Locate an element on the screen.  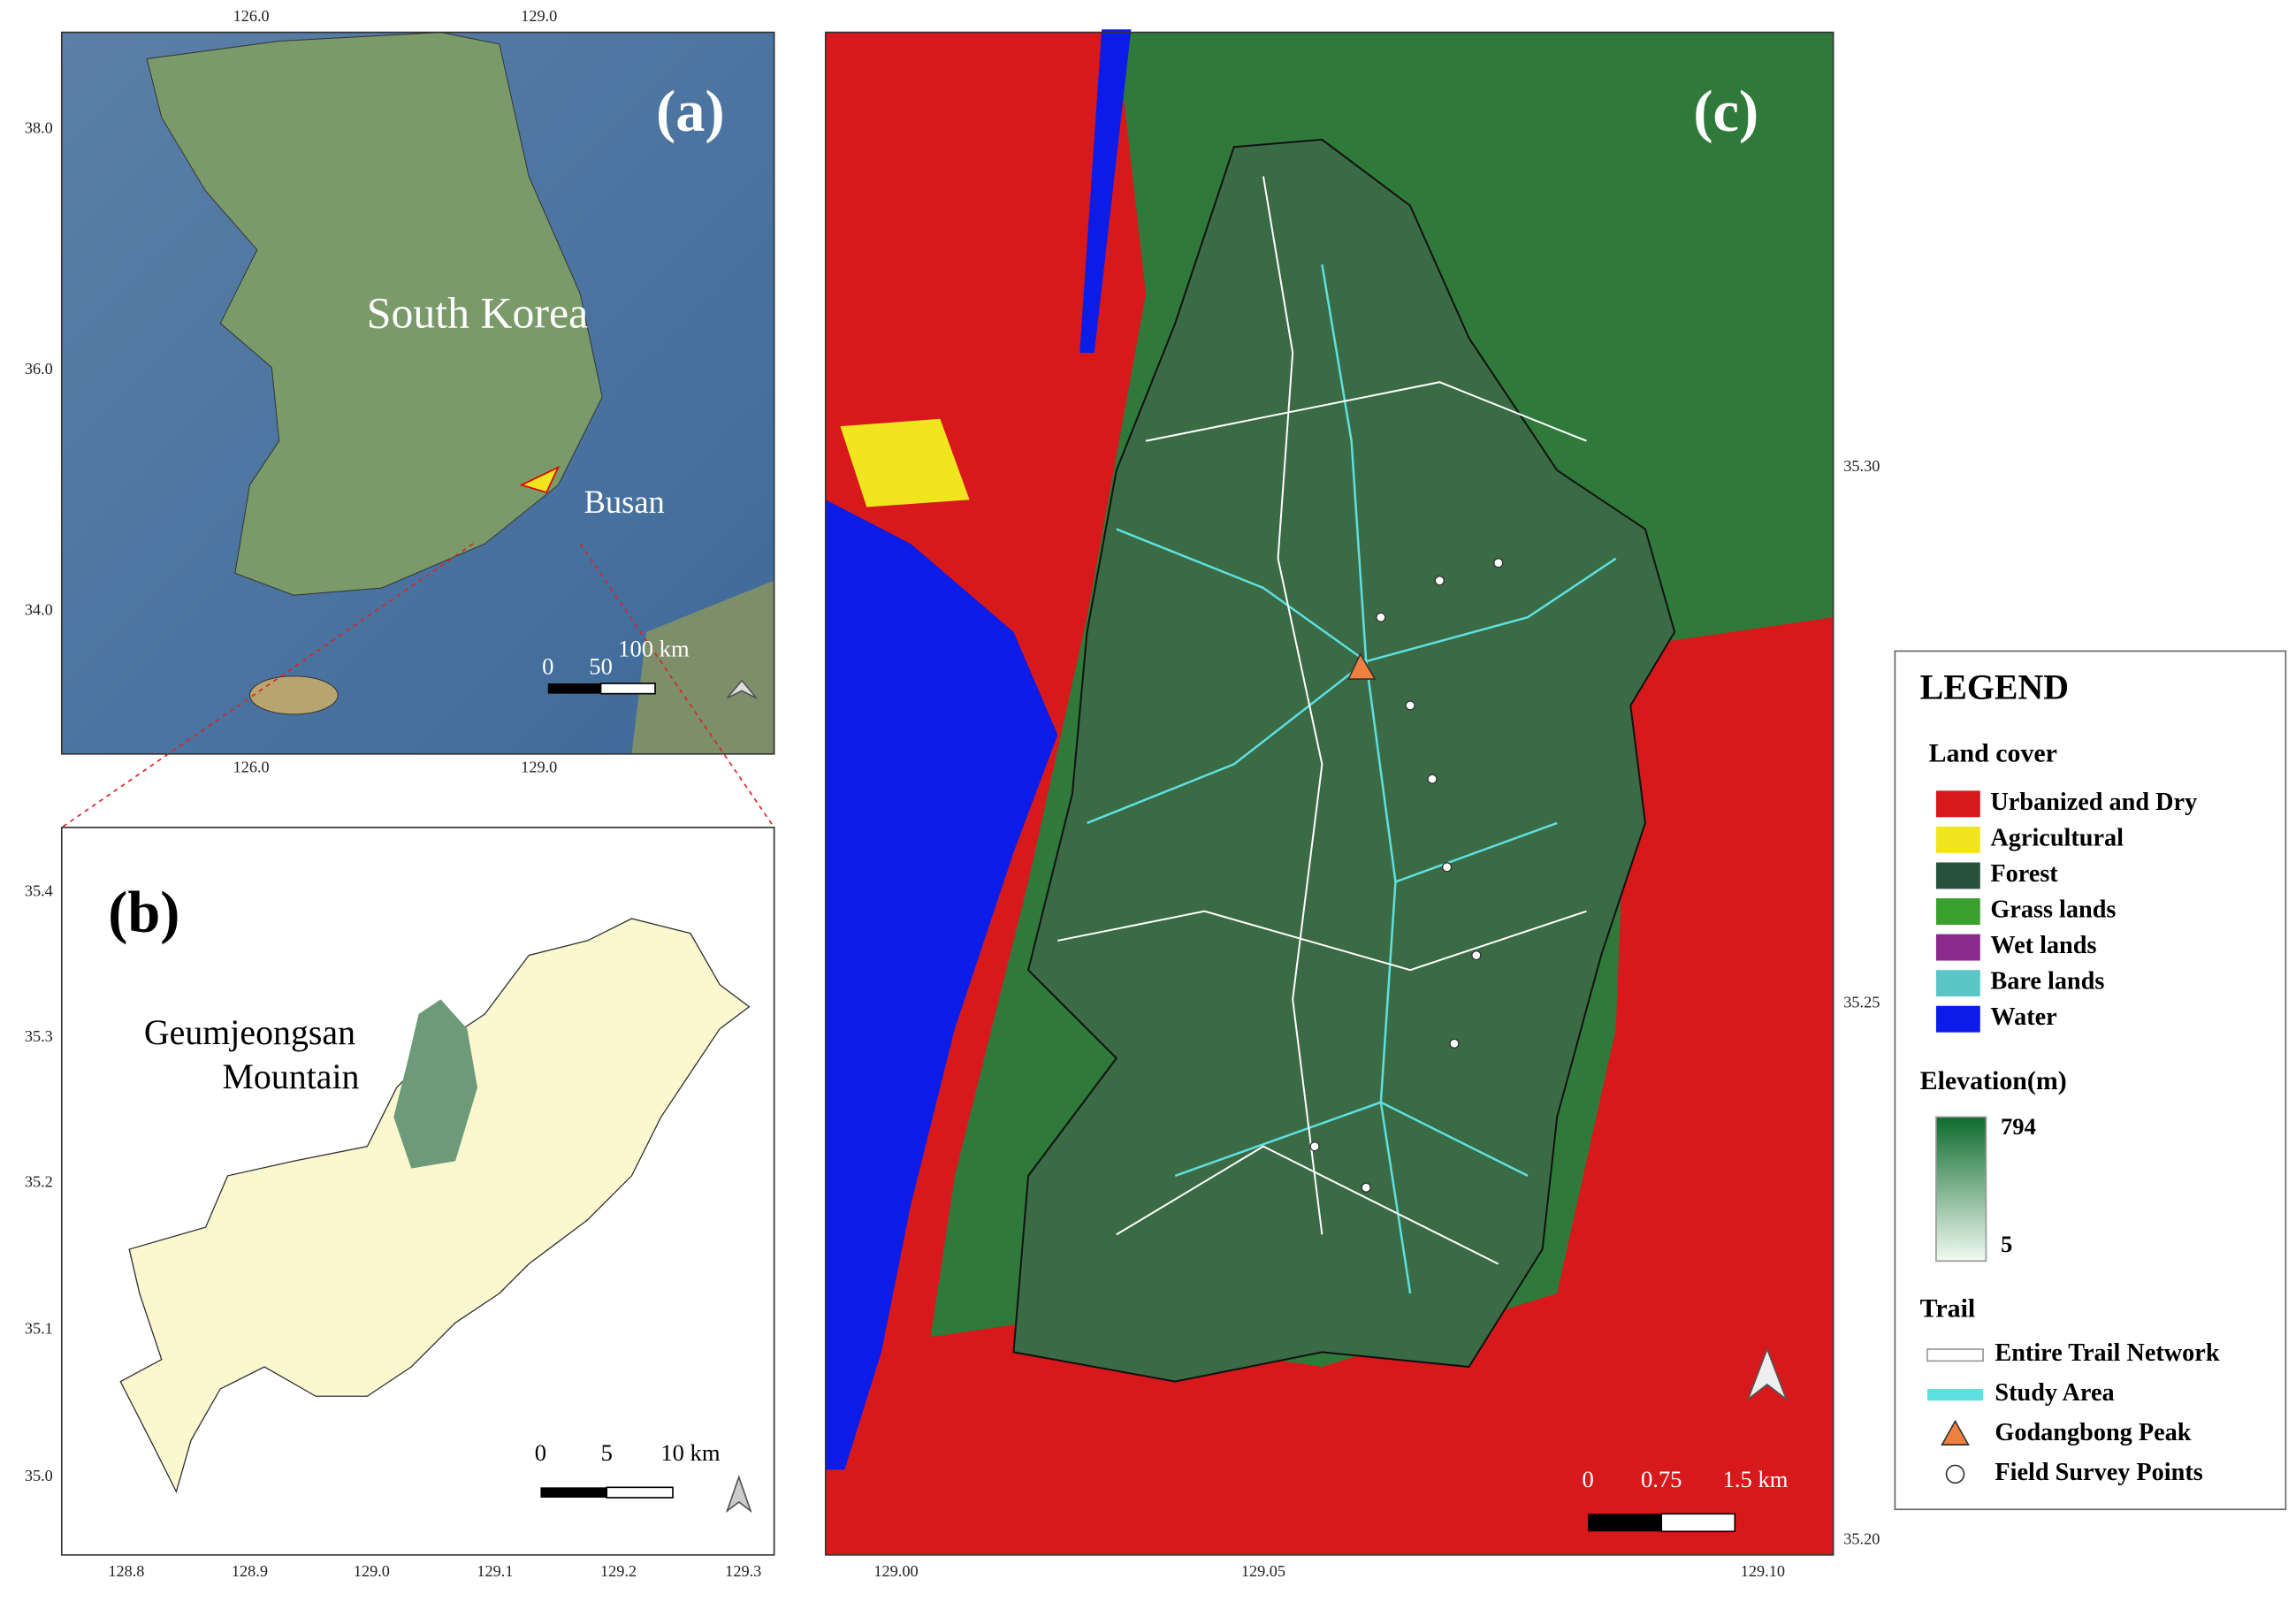
scale-label: 100 km is located at coordinates (654, 649).